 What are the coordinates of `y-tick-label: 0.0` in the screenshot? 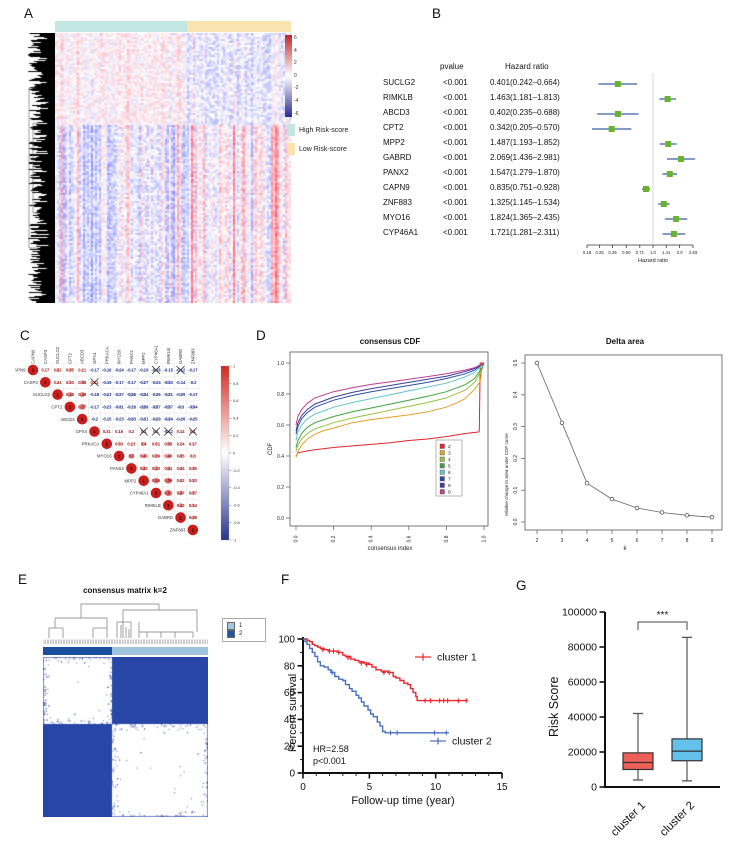 It's located at (516, 521).